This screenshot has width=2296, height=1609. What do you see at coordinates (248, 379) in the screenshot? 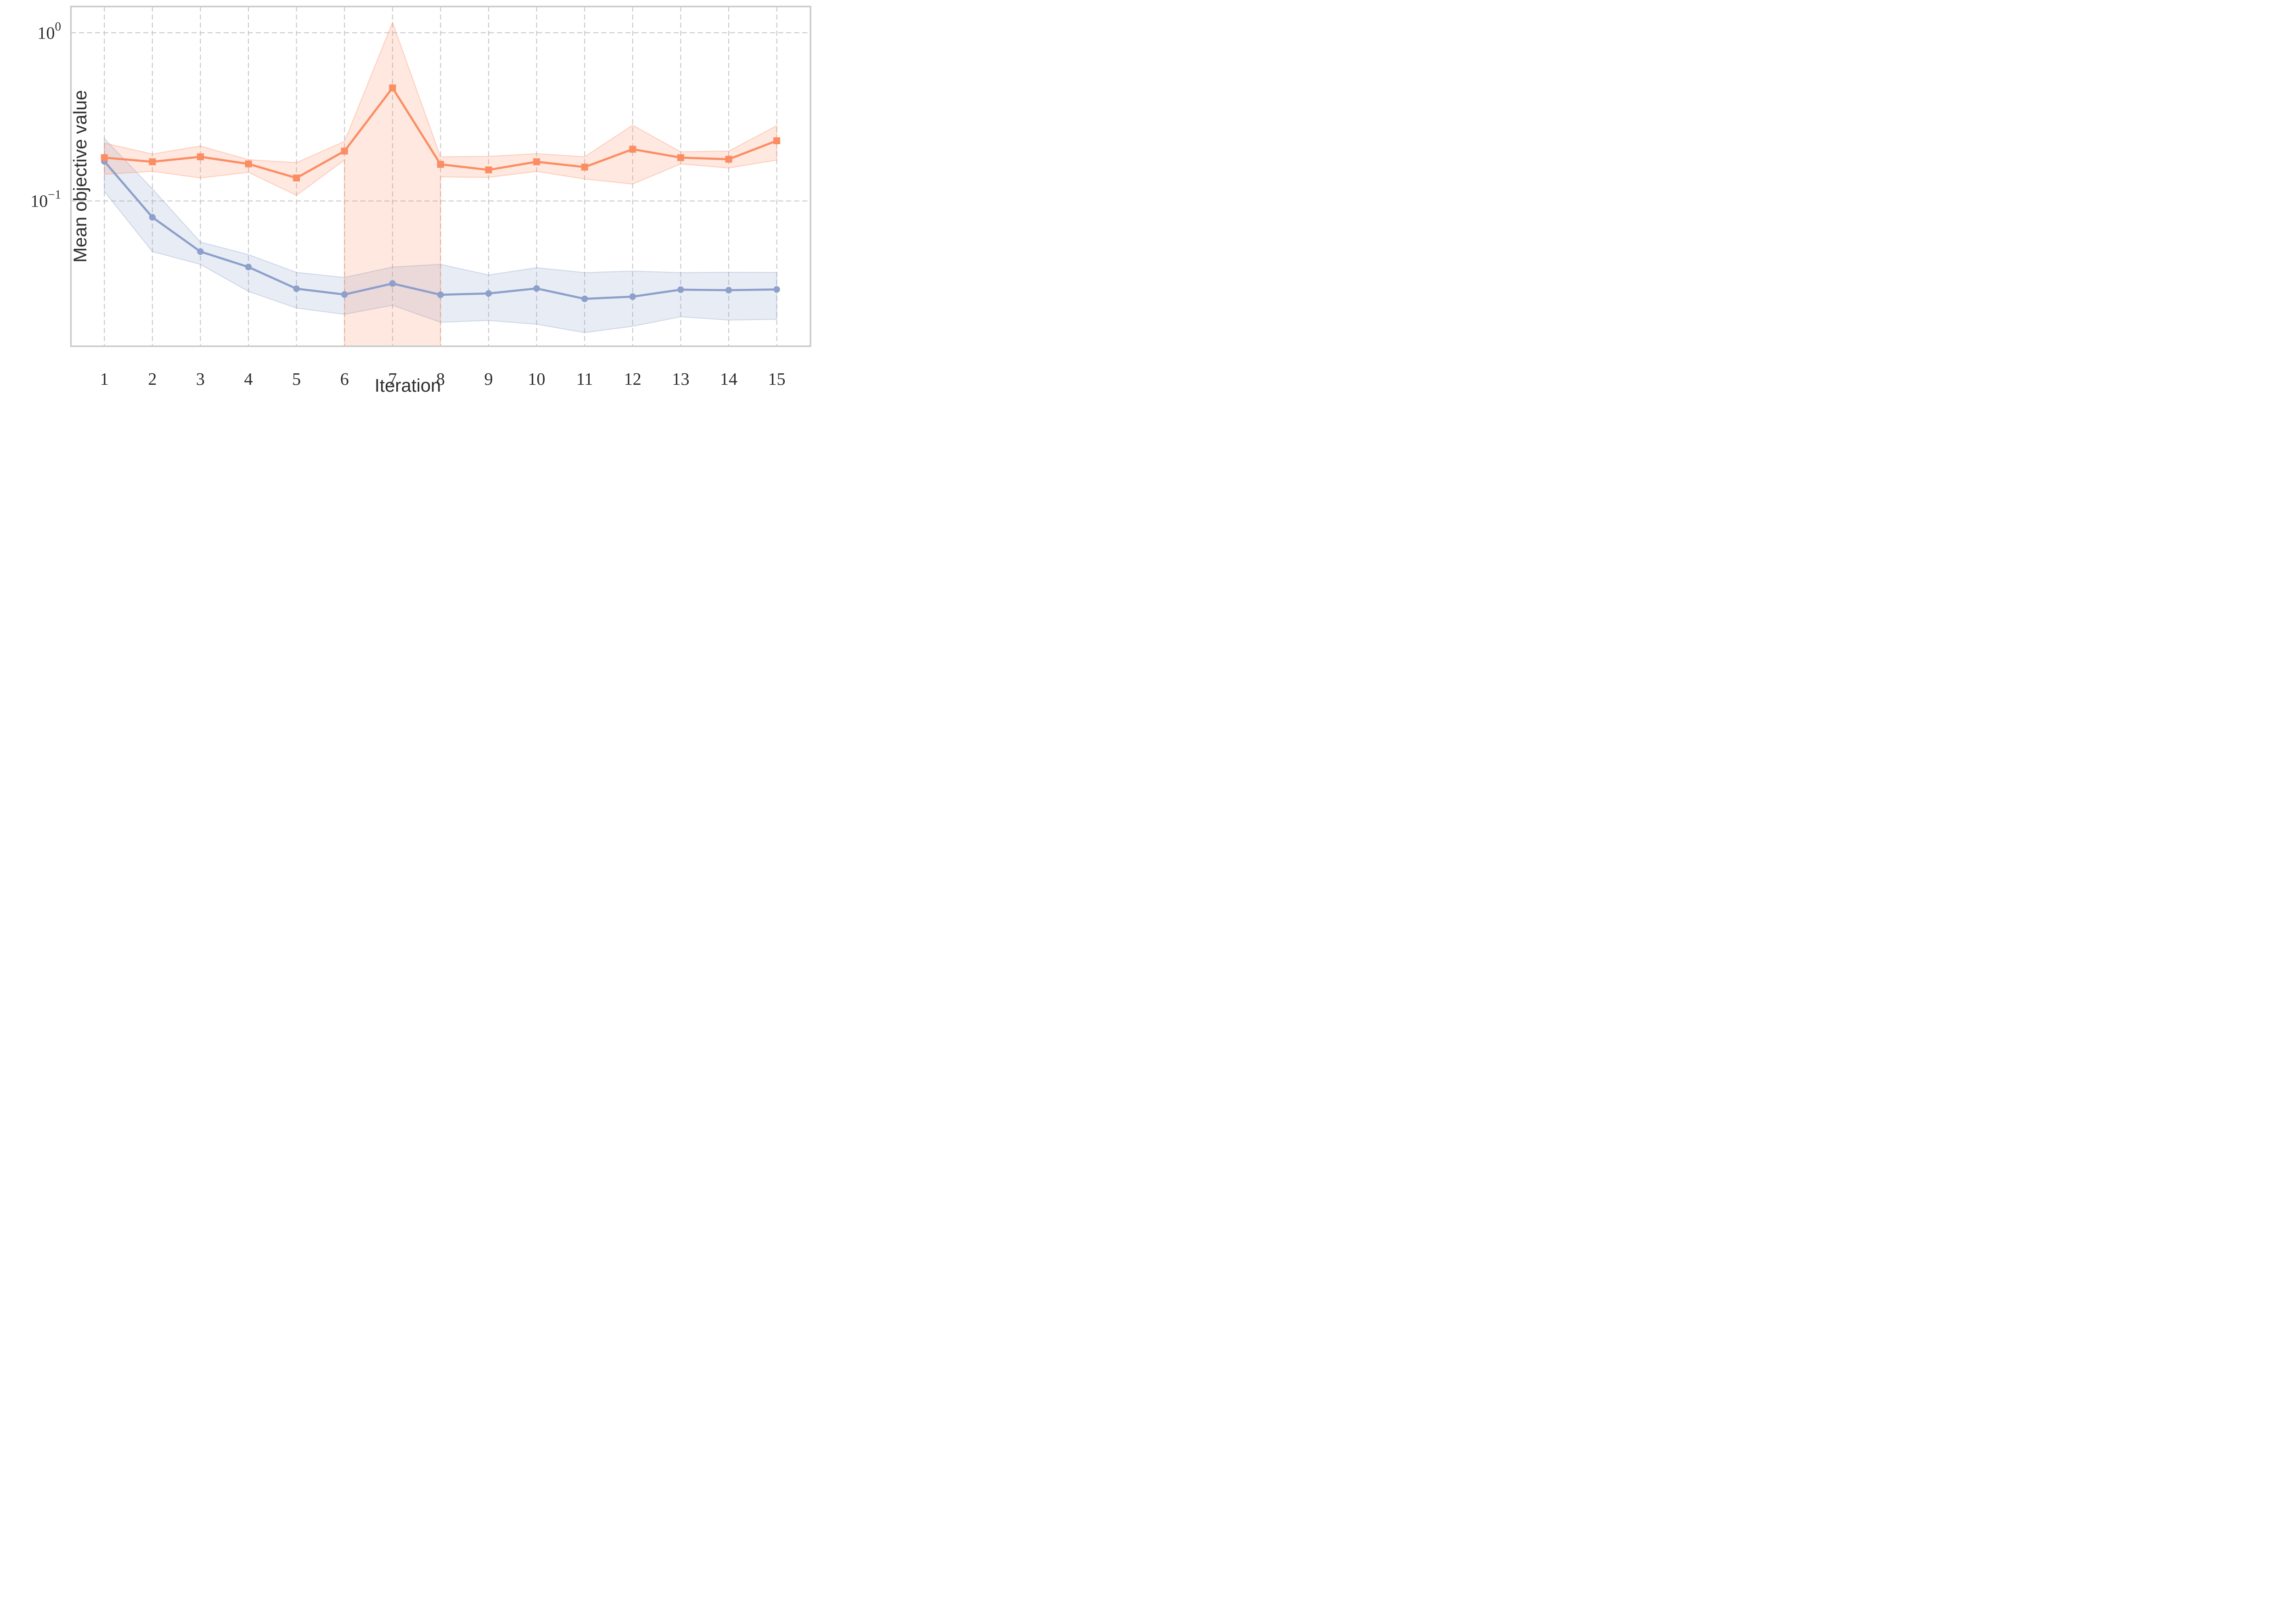
I see `x-tick-label-4: 4` at bounding box center [248, 379].